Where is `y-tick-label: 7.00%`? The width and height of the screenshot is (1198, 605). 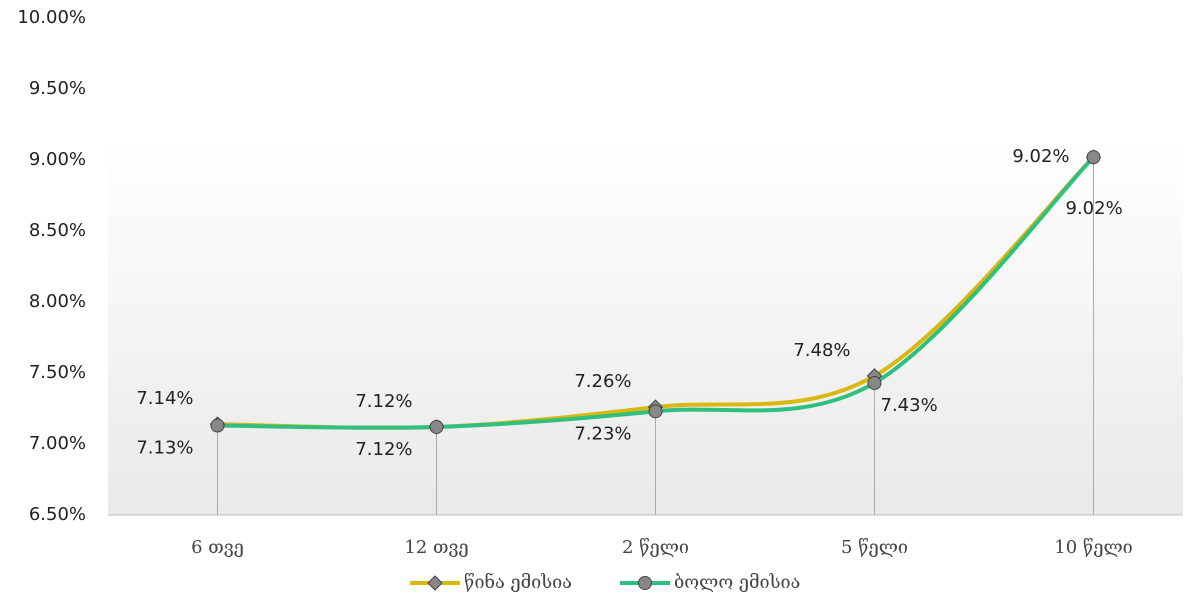 y-tick-label: 7.00% is located at coordinates (57, 443).